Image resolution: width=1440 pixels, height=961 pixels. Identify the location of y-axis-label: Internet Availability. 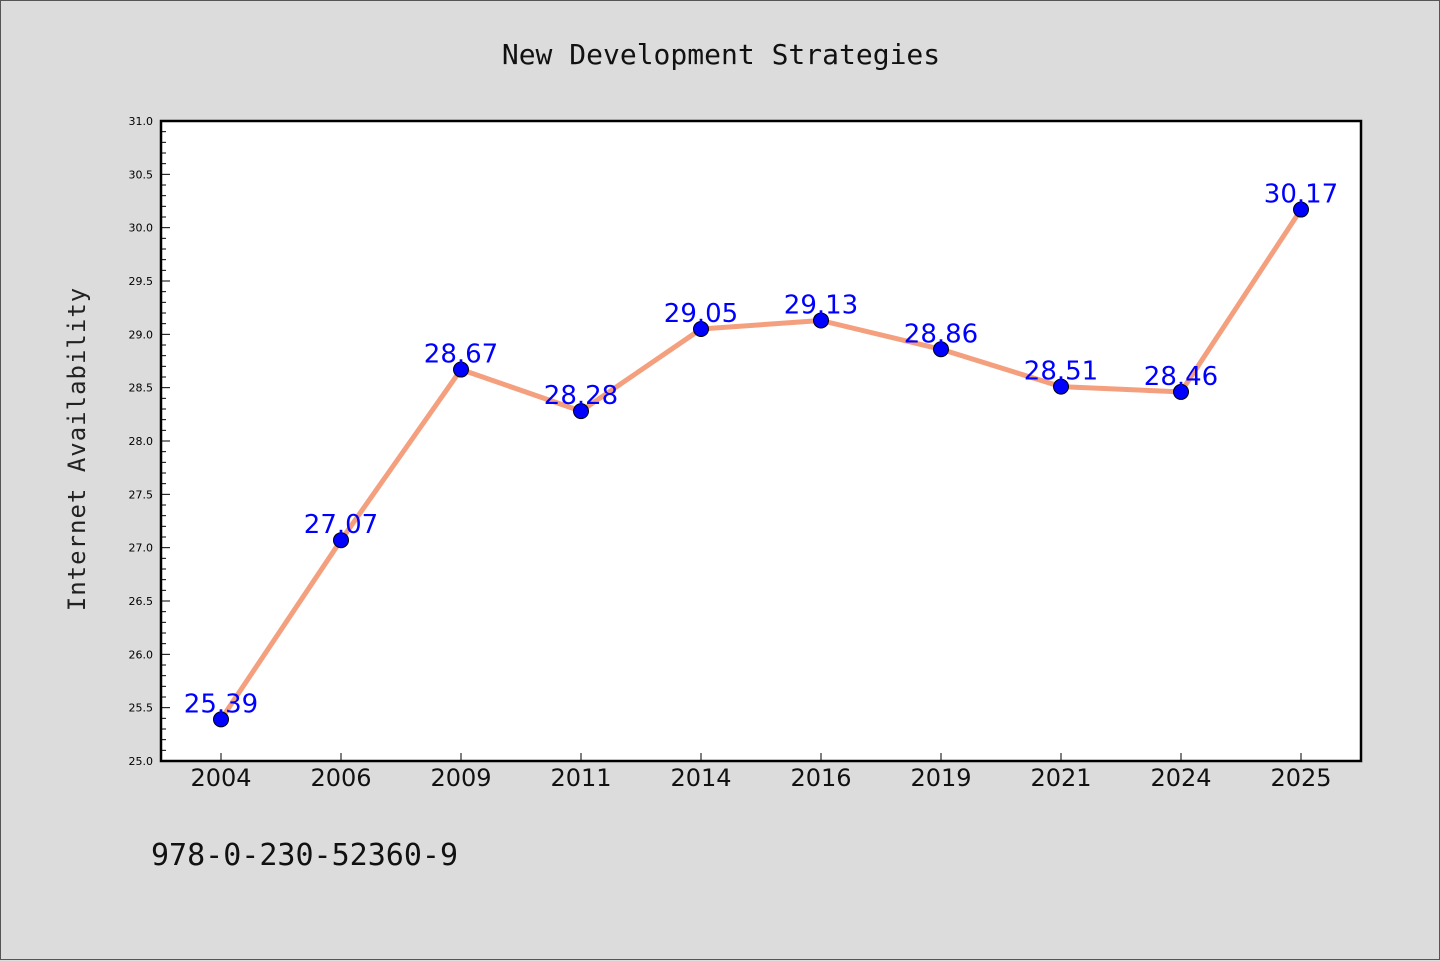
(77, 449).